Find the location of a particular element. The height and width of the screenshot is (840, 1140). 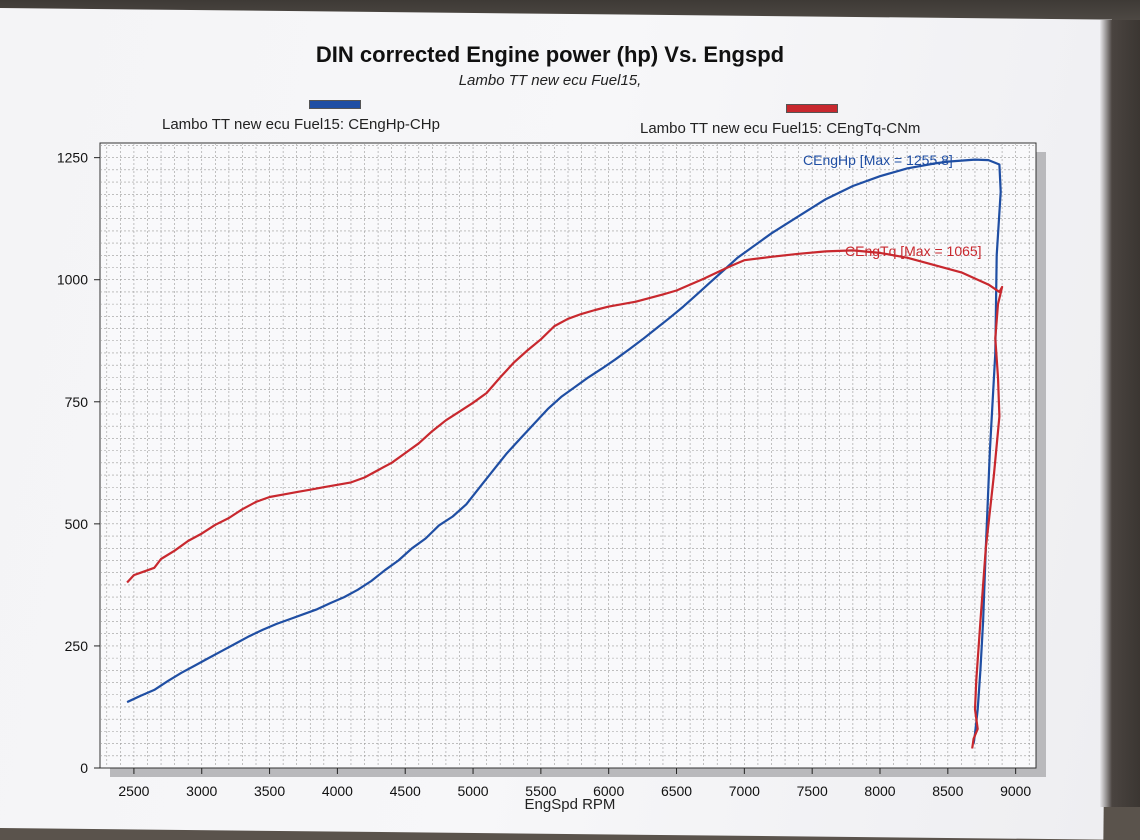

x-tick-label: 7000 is located at coordinates (744, 791).